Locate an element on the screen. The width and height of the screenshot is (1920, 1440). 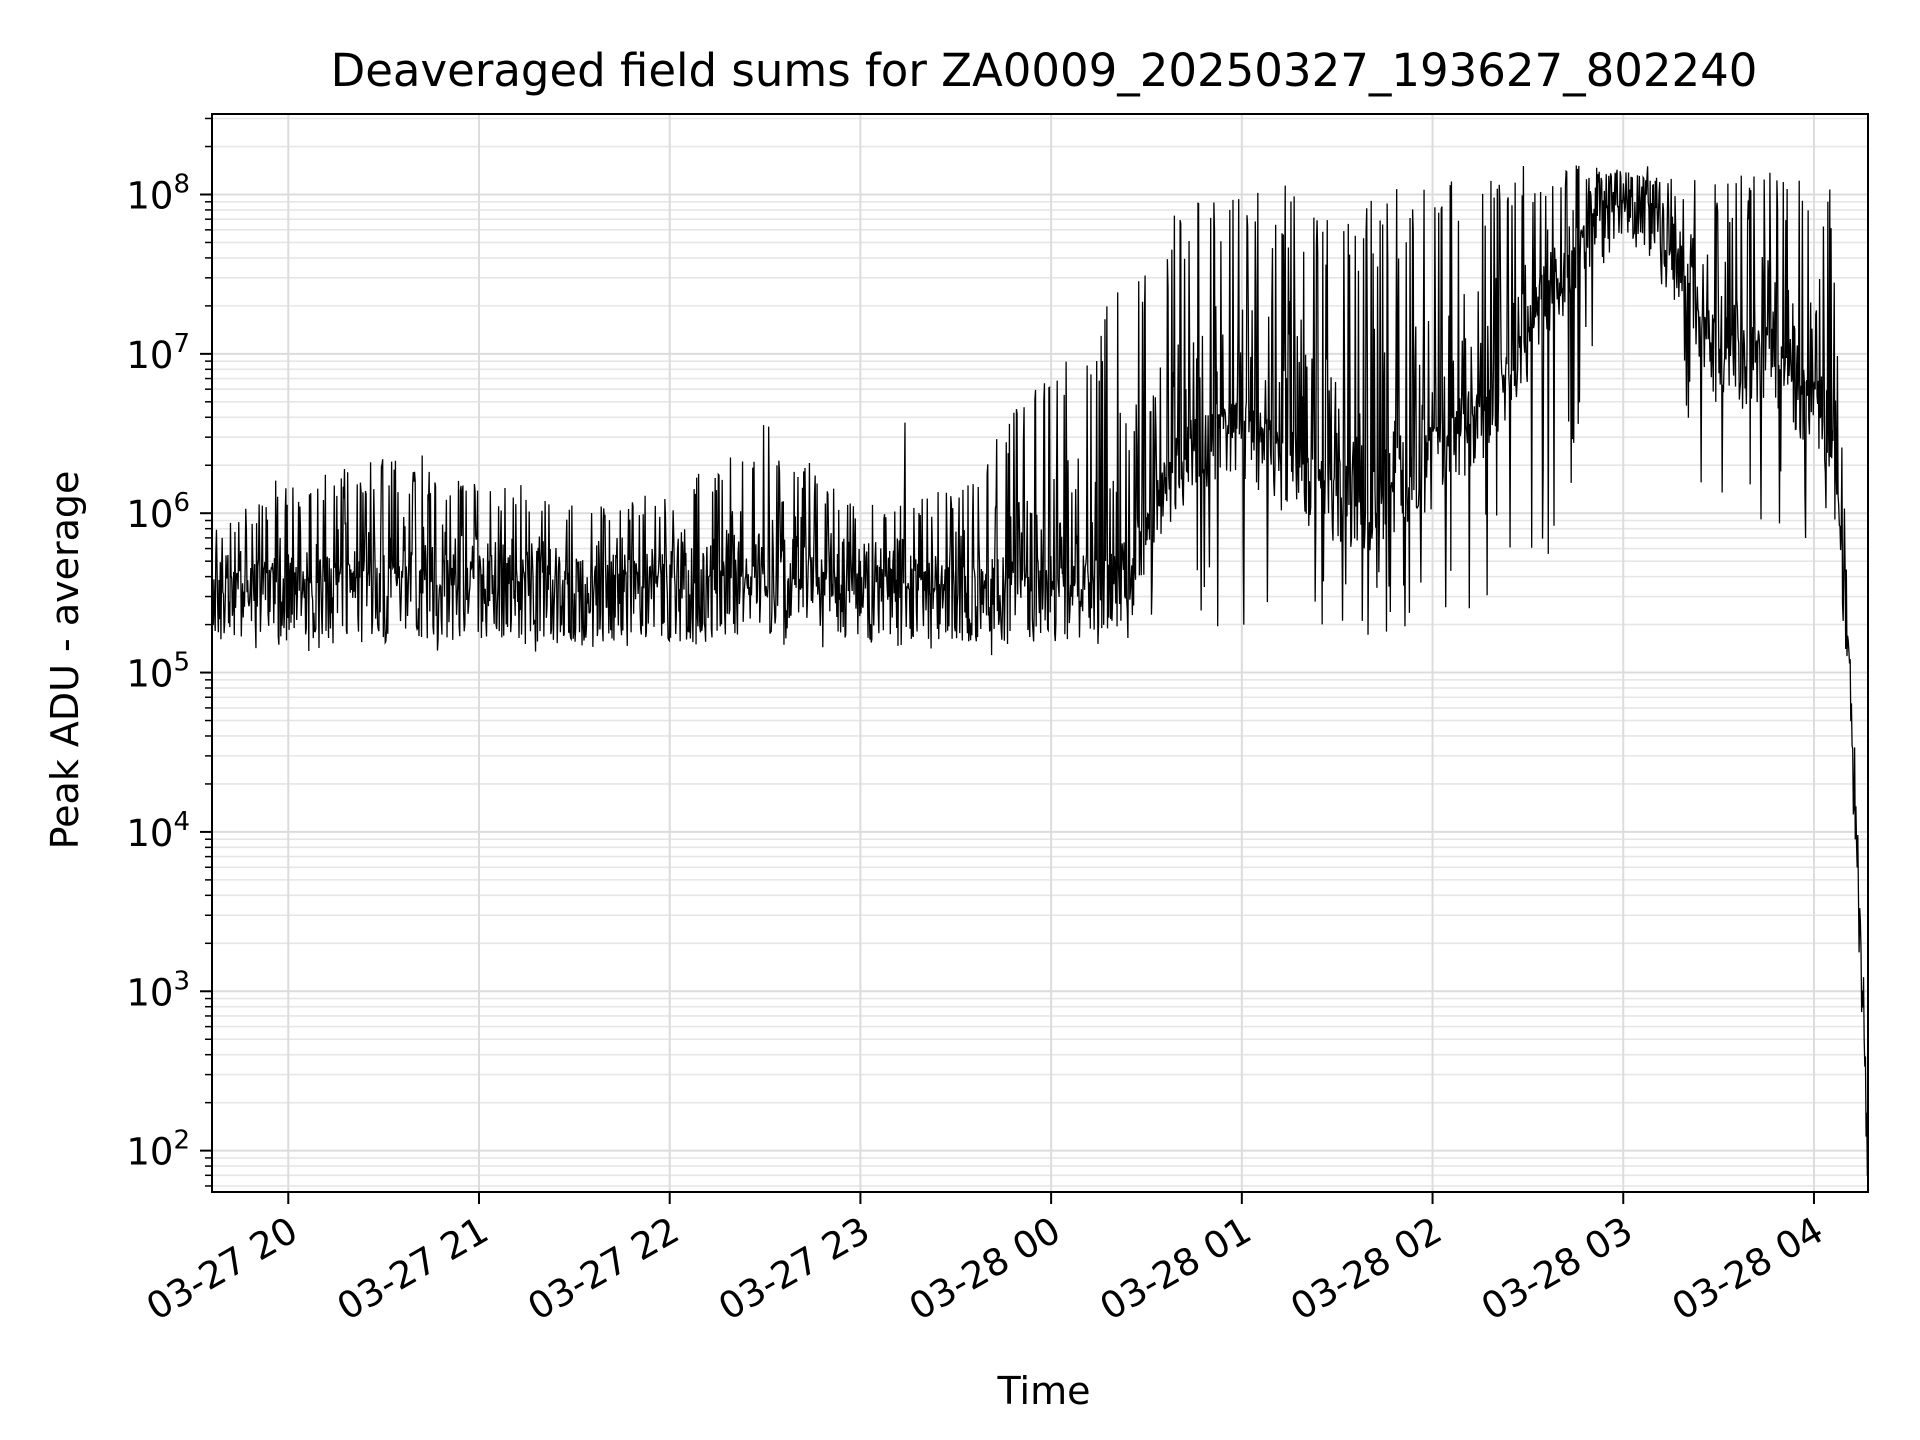
y-tick-label: 107 is located at coordinates (158, 353).